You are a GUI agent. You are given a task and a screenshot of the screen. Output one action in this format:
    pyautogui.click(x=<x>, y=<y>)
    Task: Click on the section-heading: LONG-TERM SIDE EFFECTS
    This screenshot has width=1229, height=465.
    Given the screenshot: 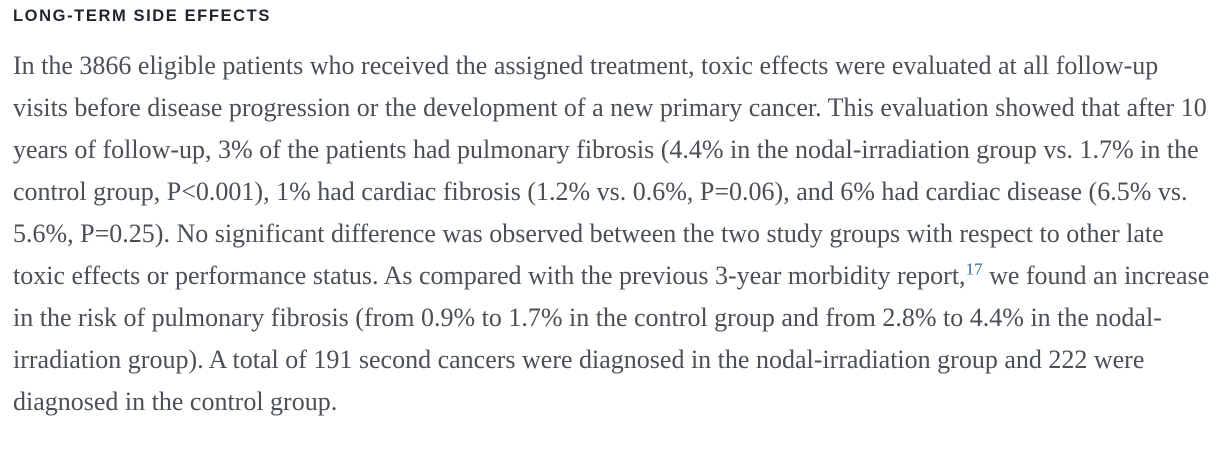 What is the action you would take?
    pyautogui.click(x=142, y=16)
    